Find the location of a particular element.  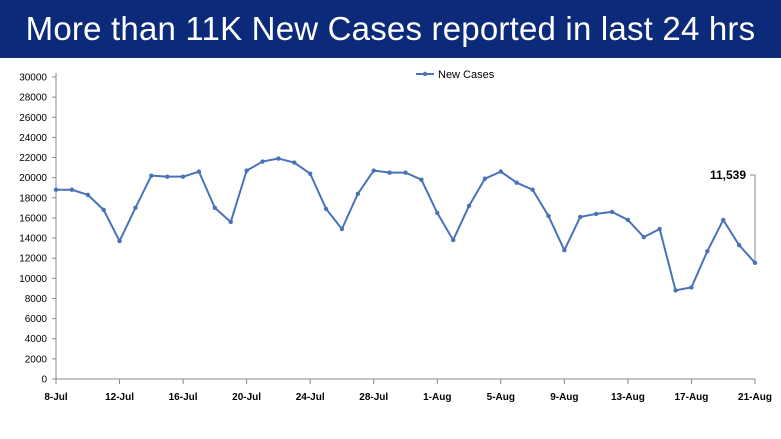

x-tick-label: 12-Jul is located at coordinates (119, 397).